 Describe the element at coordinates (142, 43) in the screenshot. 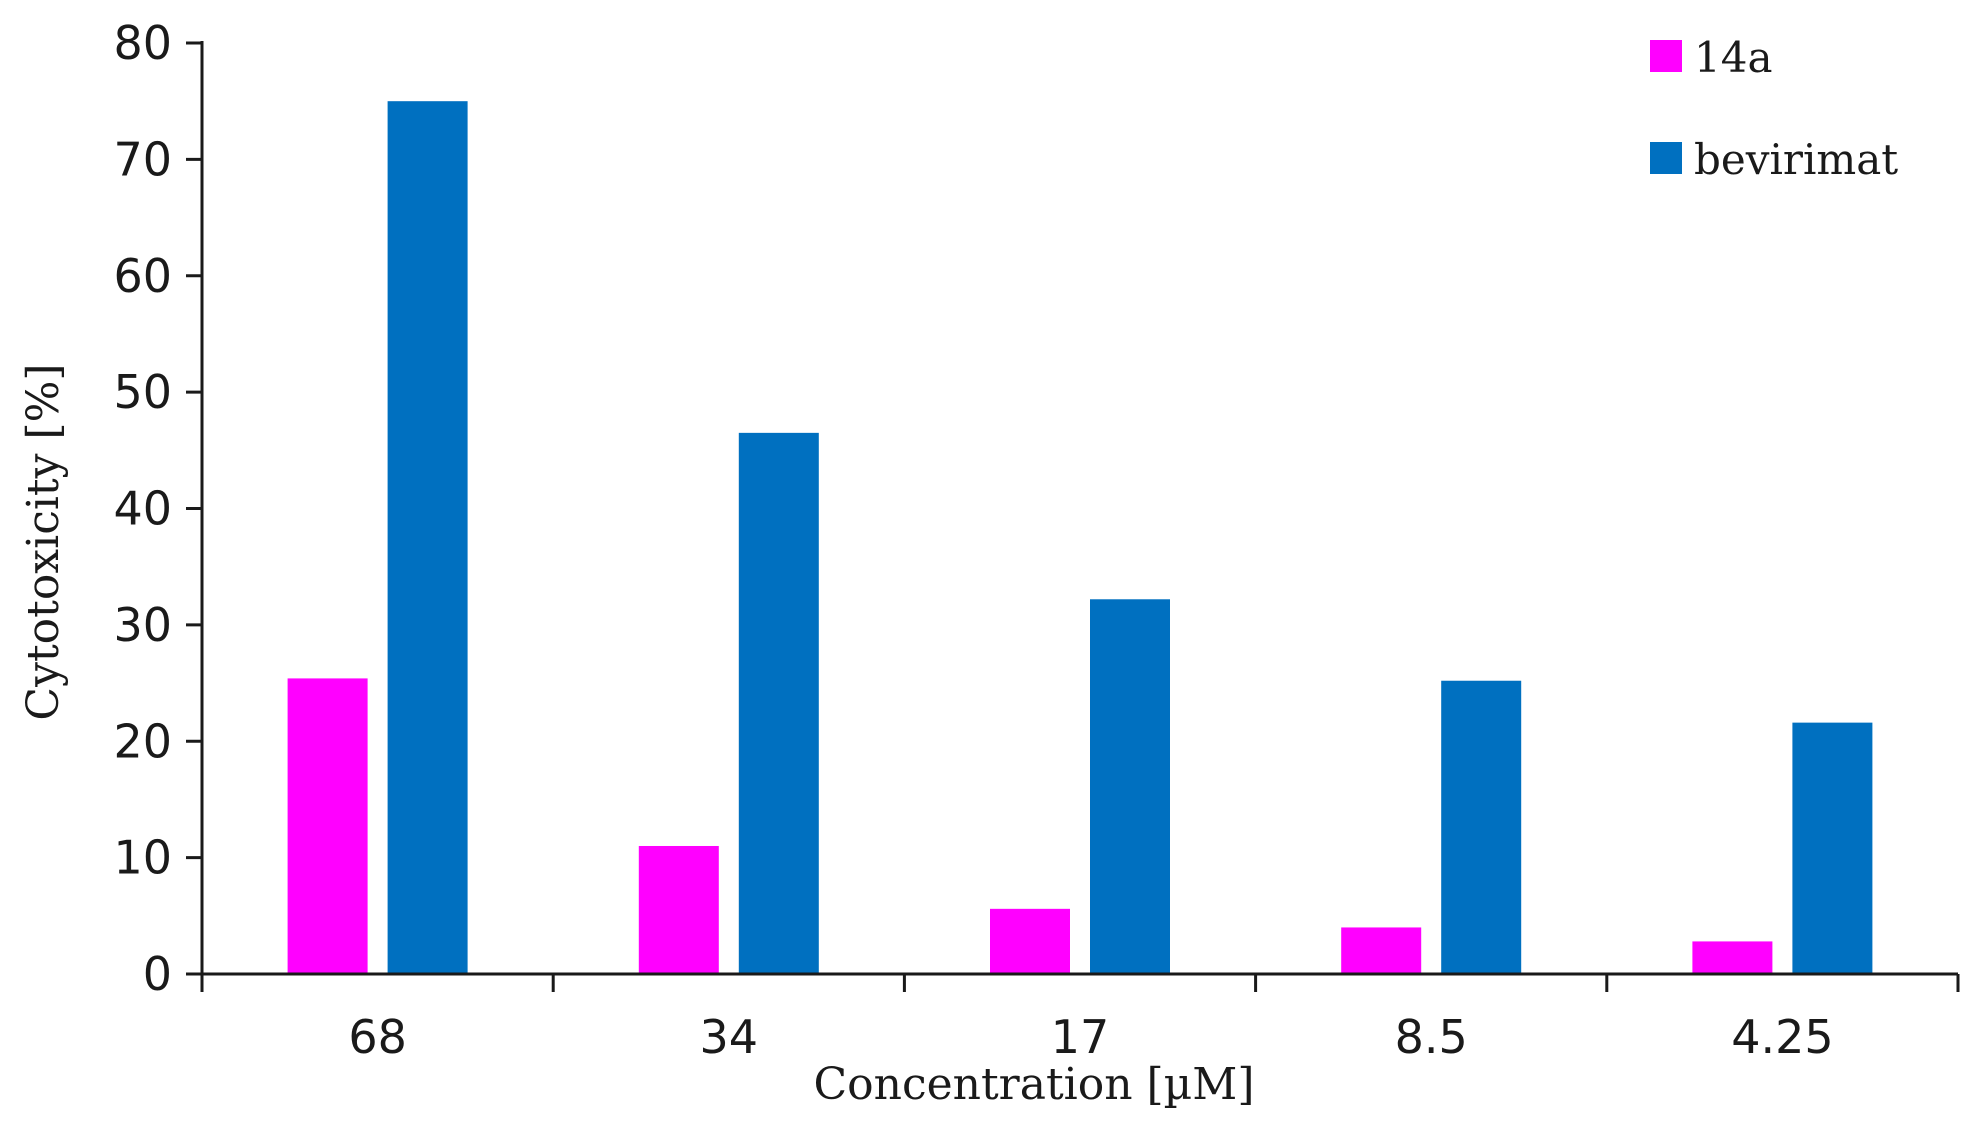

I see `y-tick-label: 80` at that location.